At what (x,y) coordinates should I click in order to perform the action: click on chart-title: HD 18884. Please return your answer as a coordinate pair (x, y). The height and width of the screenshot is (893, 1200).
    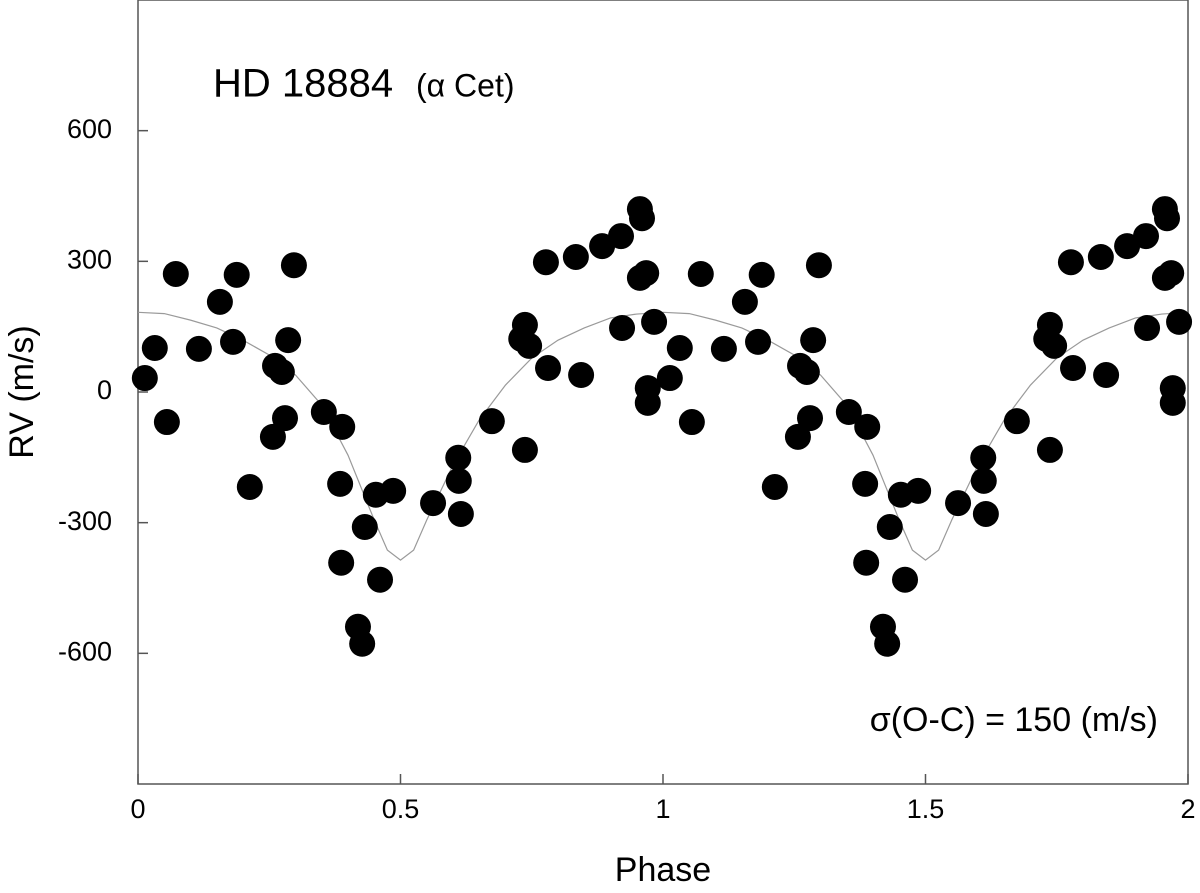
    Looking at the image, I should click on (303, 84).